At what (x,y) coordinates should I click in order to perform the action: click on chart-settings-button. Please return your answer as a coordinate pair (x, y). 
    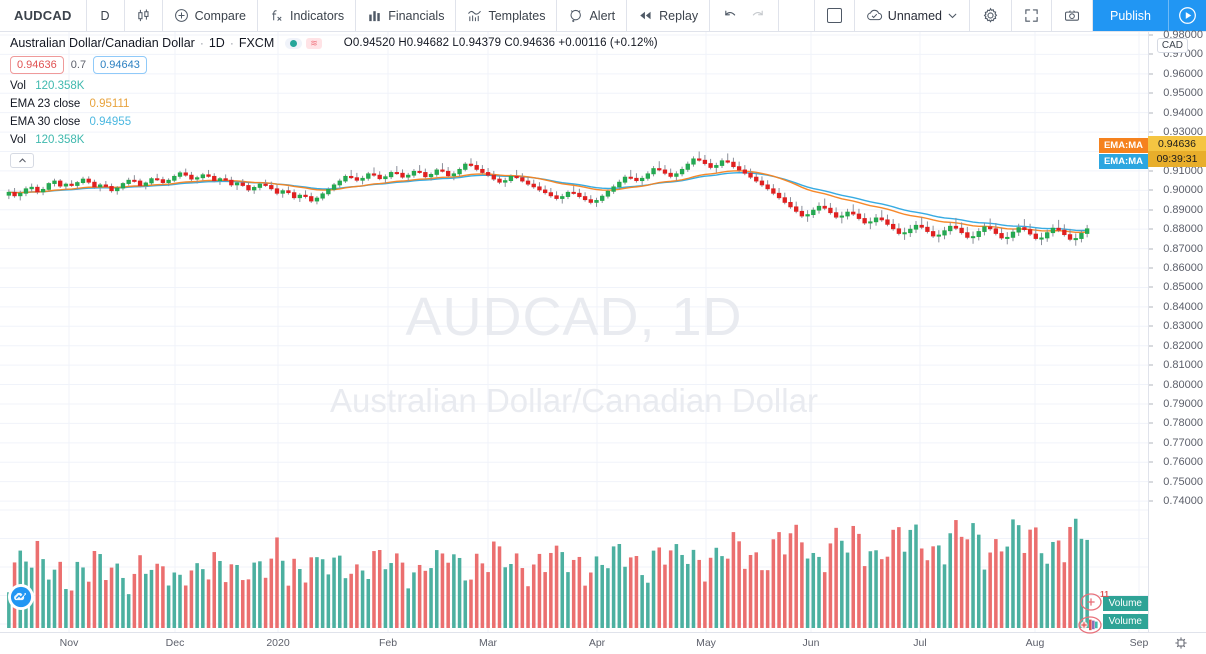
    Looking at the image, I should click on (991, 15).